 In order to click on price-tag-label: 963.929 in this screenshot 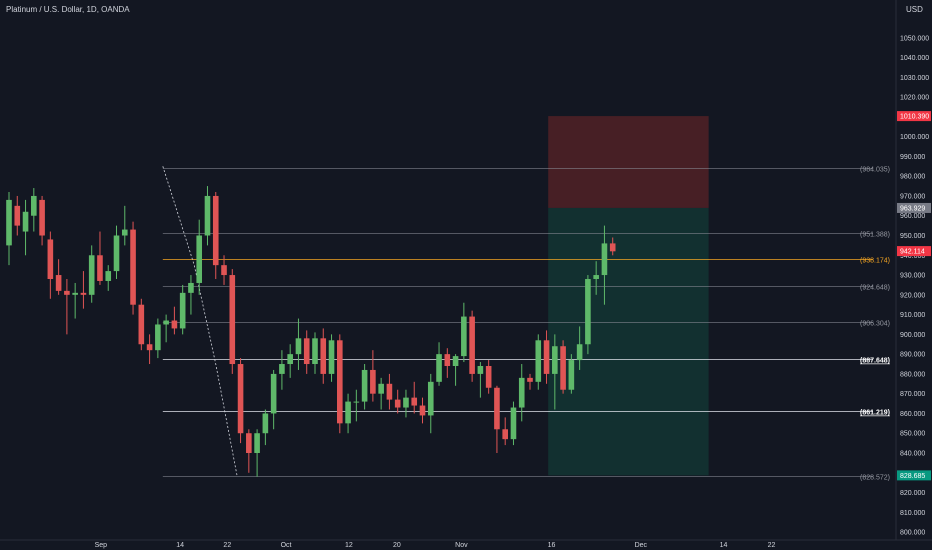, I will do `click(912, 208)`.